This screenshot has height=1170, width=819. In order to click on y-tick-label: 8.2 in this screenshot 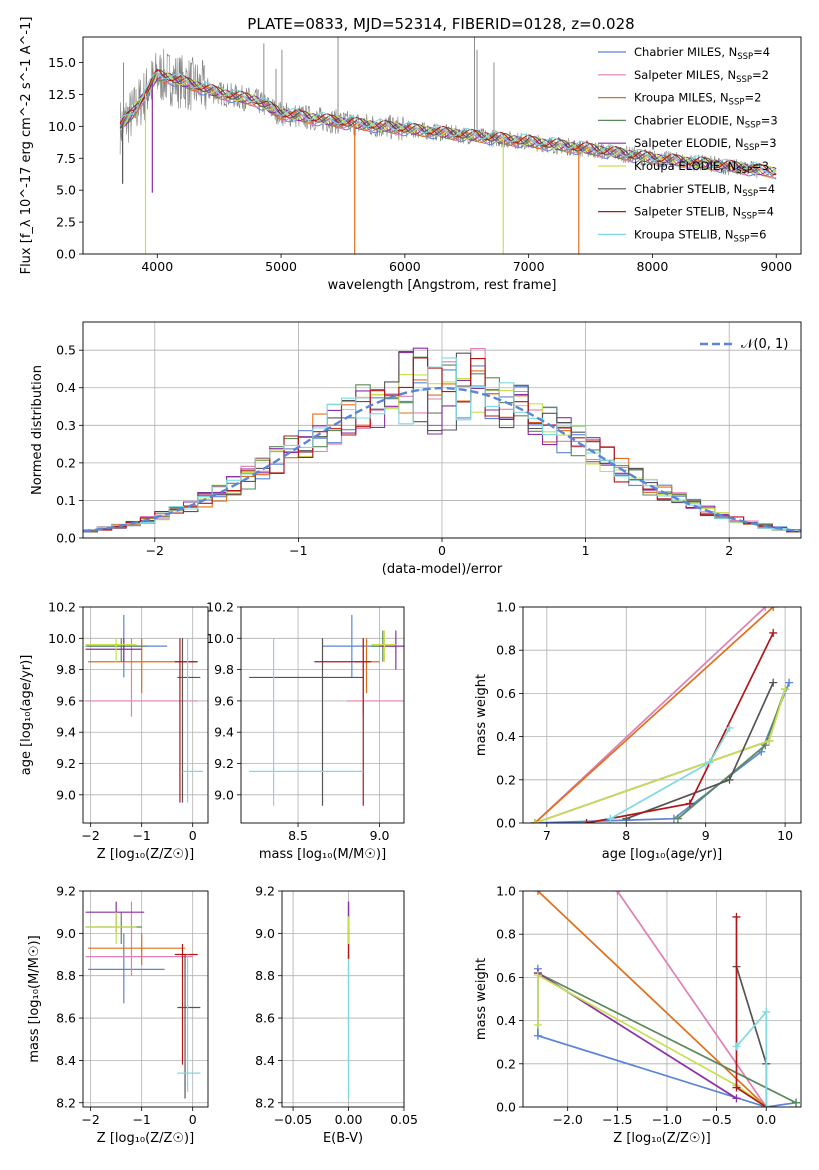, I will do `click(265, 1102)`.